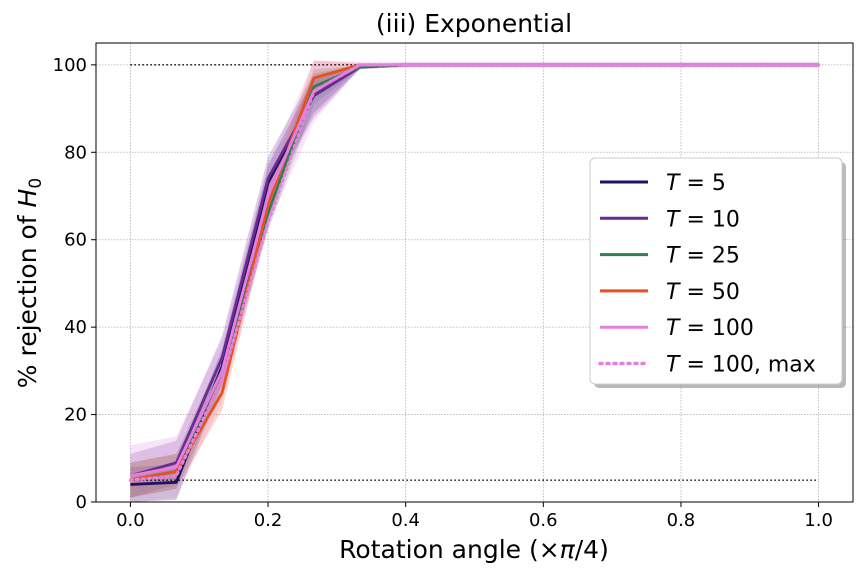 The width and height of the screenshot is (864, 576). What do you see at coordinates (696, 183) in the screenshot?
I see `legend-label: T = 5` at bounding box center [696, 183].